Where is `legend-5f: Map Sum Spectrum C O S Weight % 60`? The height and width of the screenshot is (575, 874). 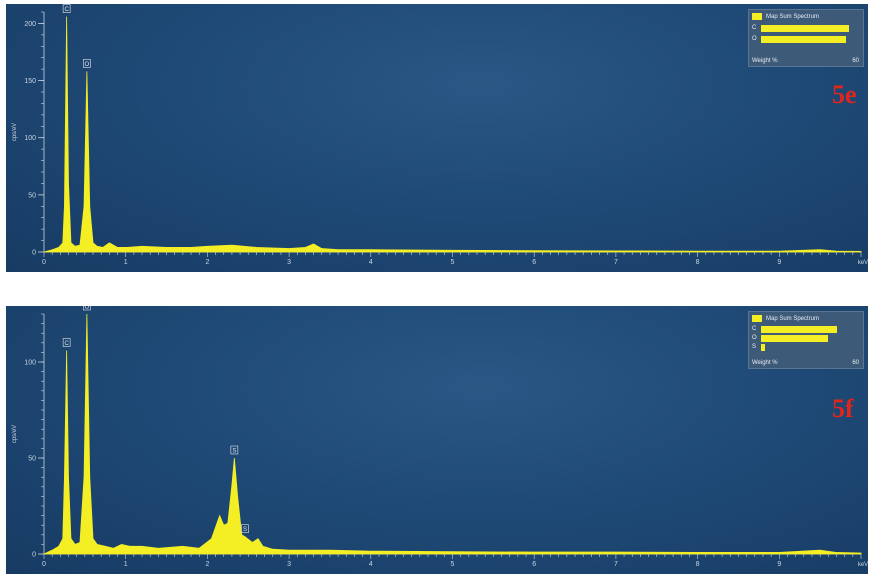
legend-5f: Map Sum Spectrum C O S Weight % 60 is located at coordinates (806, 340).